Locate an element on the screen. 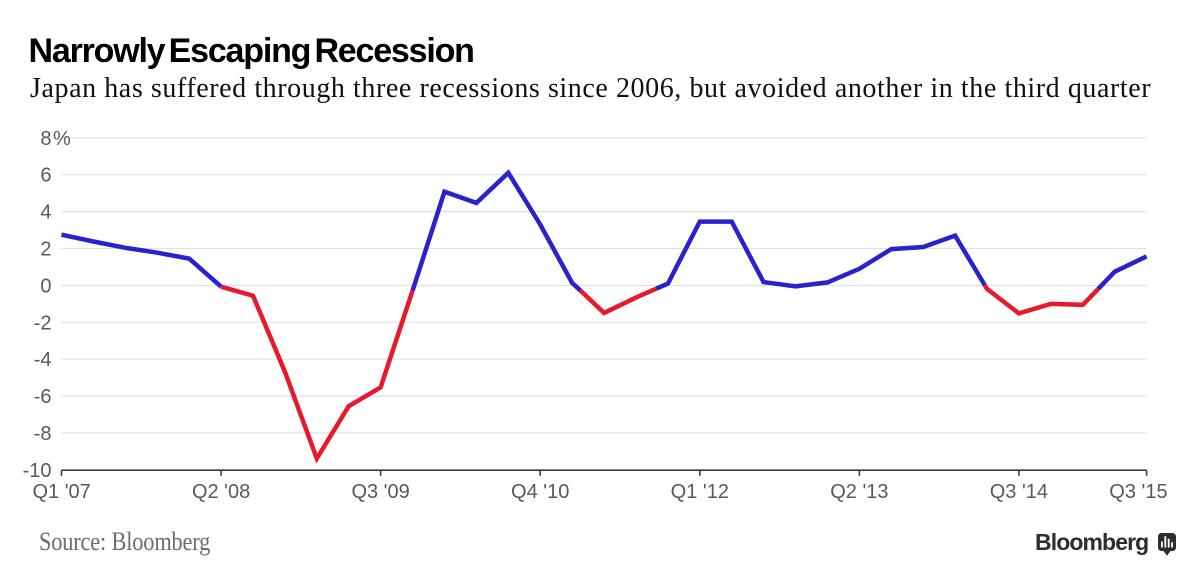  svg-text: 6 is located at coordinates (45, 176).